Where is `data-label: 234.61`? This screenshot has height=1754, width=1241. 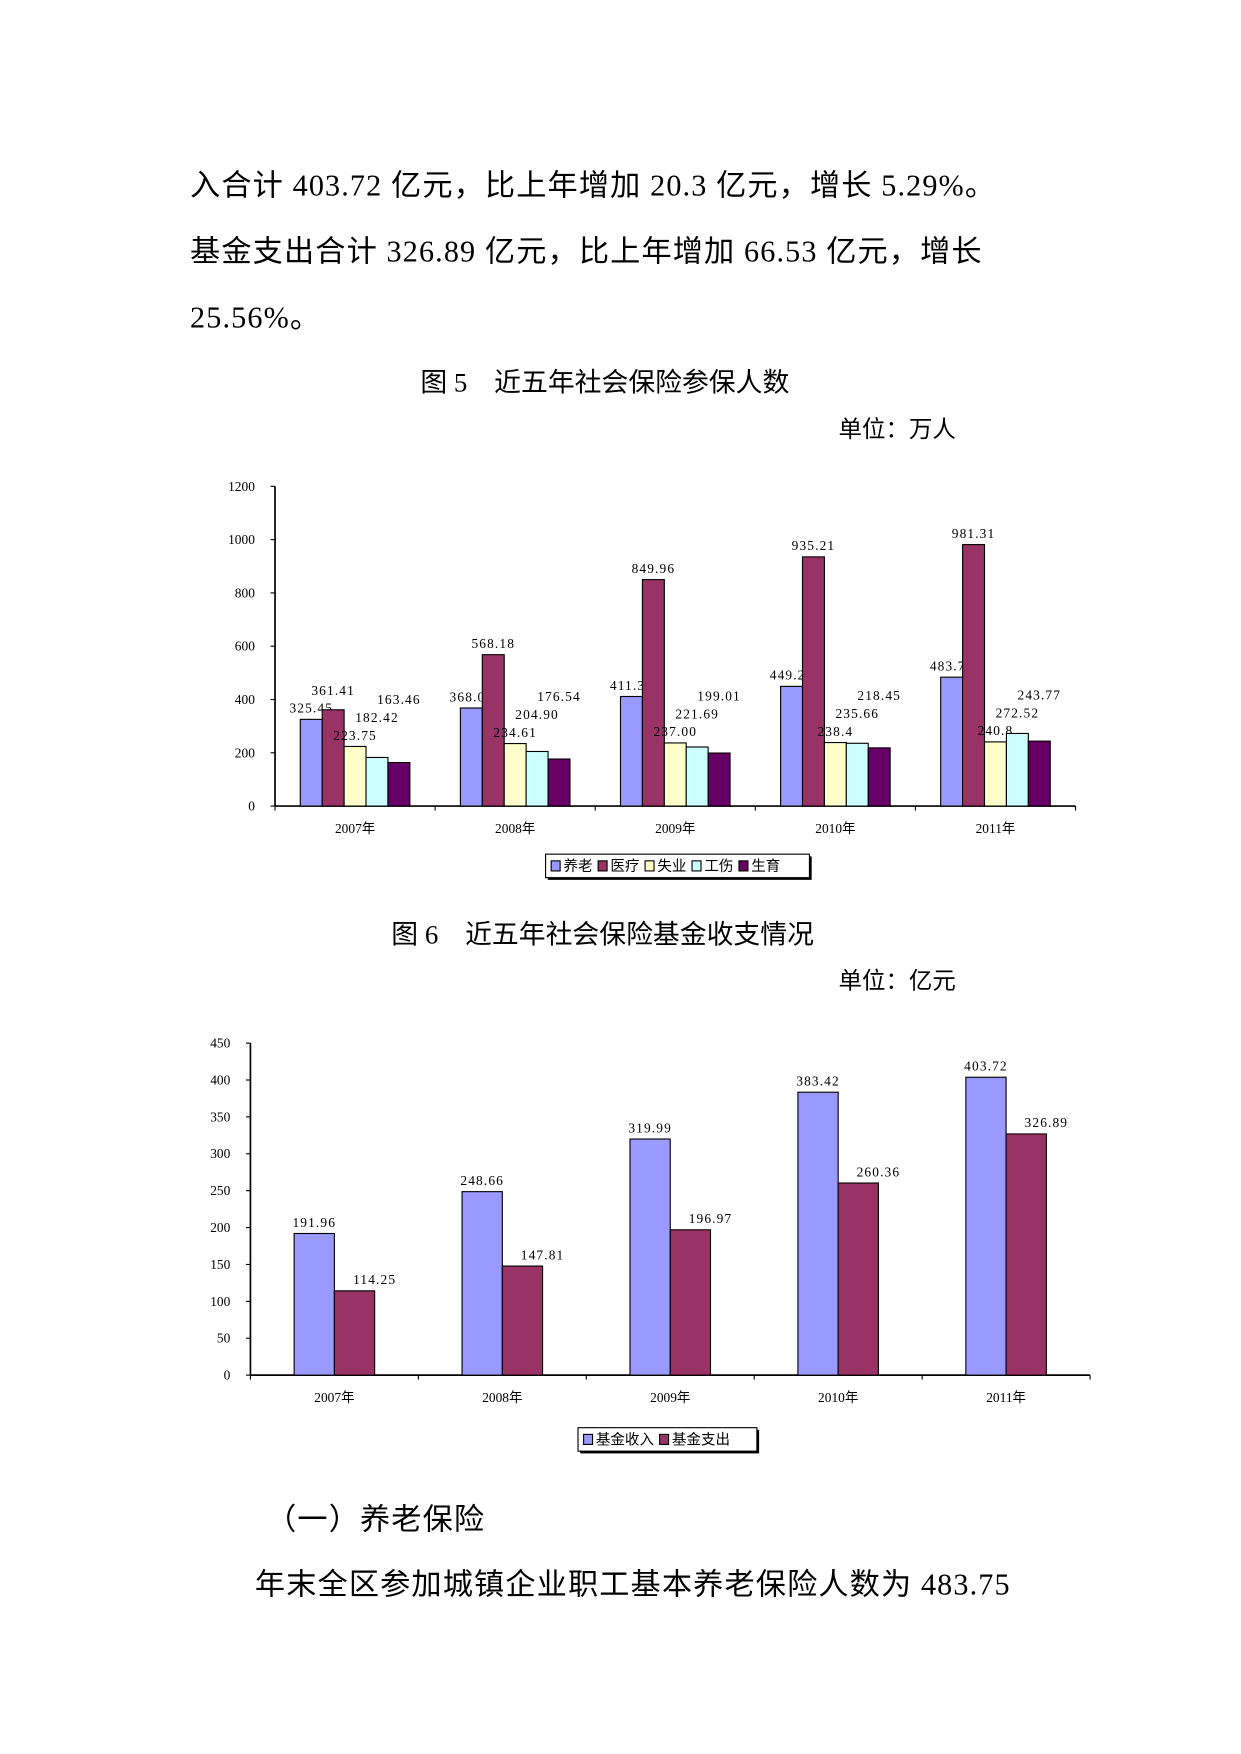 data-label: 234.61 is located at coordinates (515, 732).